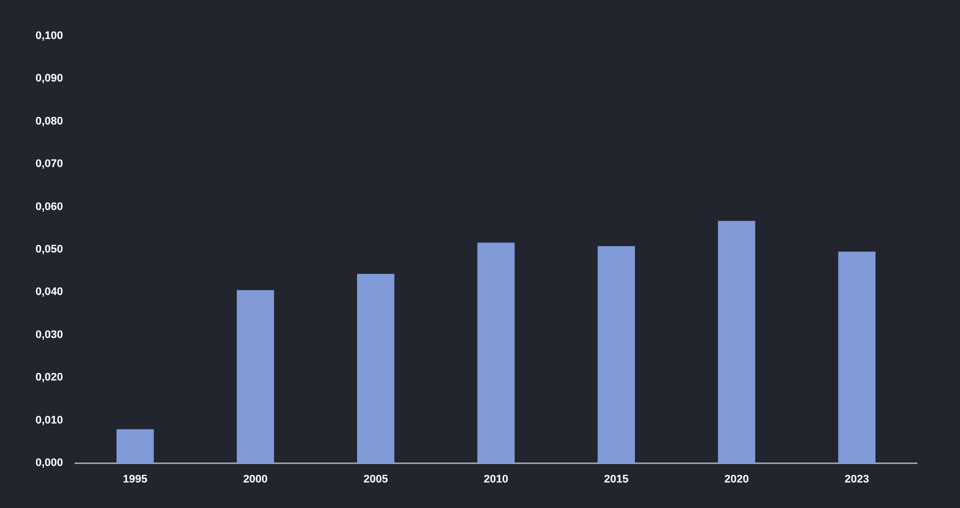  I want to click on x-tick-label: 2015, so click(616, 480).